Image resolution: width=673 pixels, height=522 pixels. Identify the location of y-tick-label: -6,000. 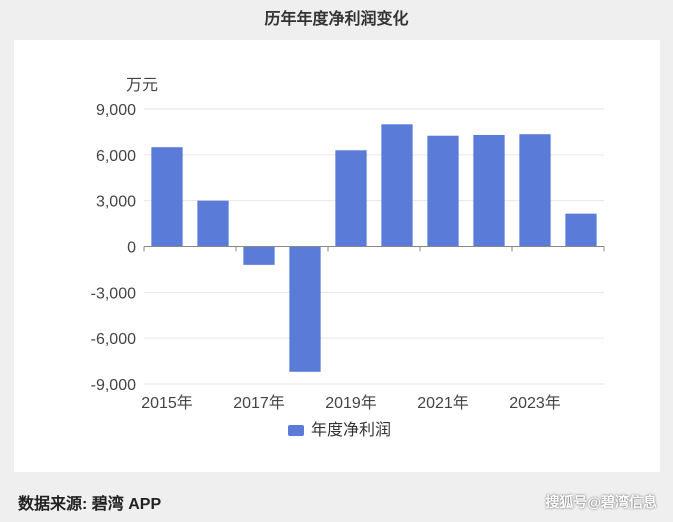
(113, 339).